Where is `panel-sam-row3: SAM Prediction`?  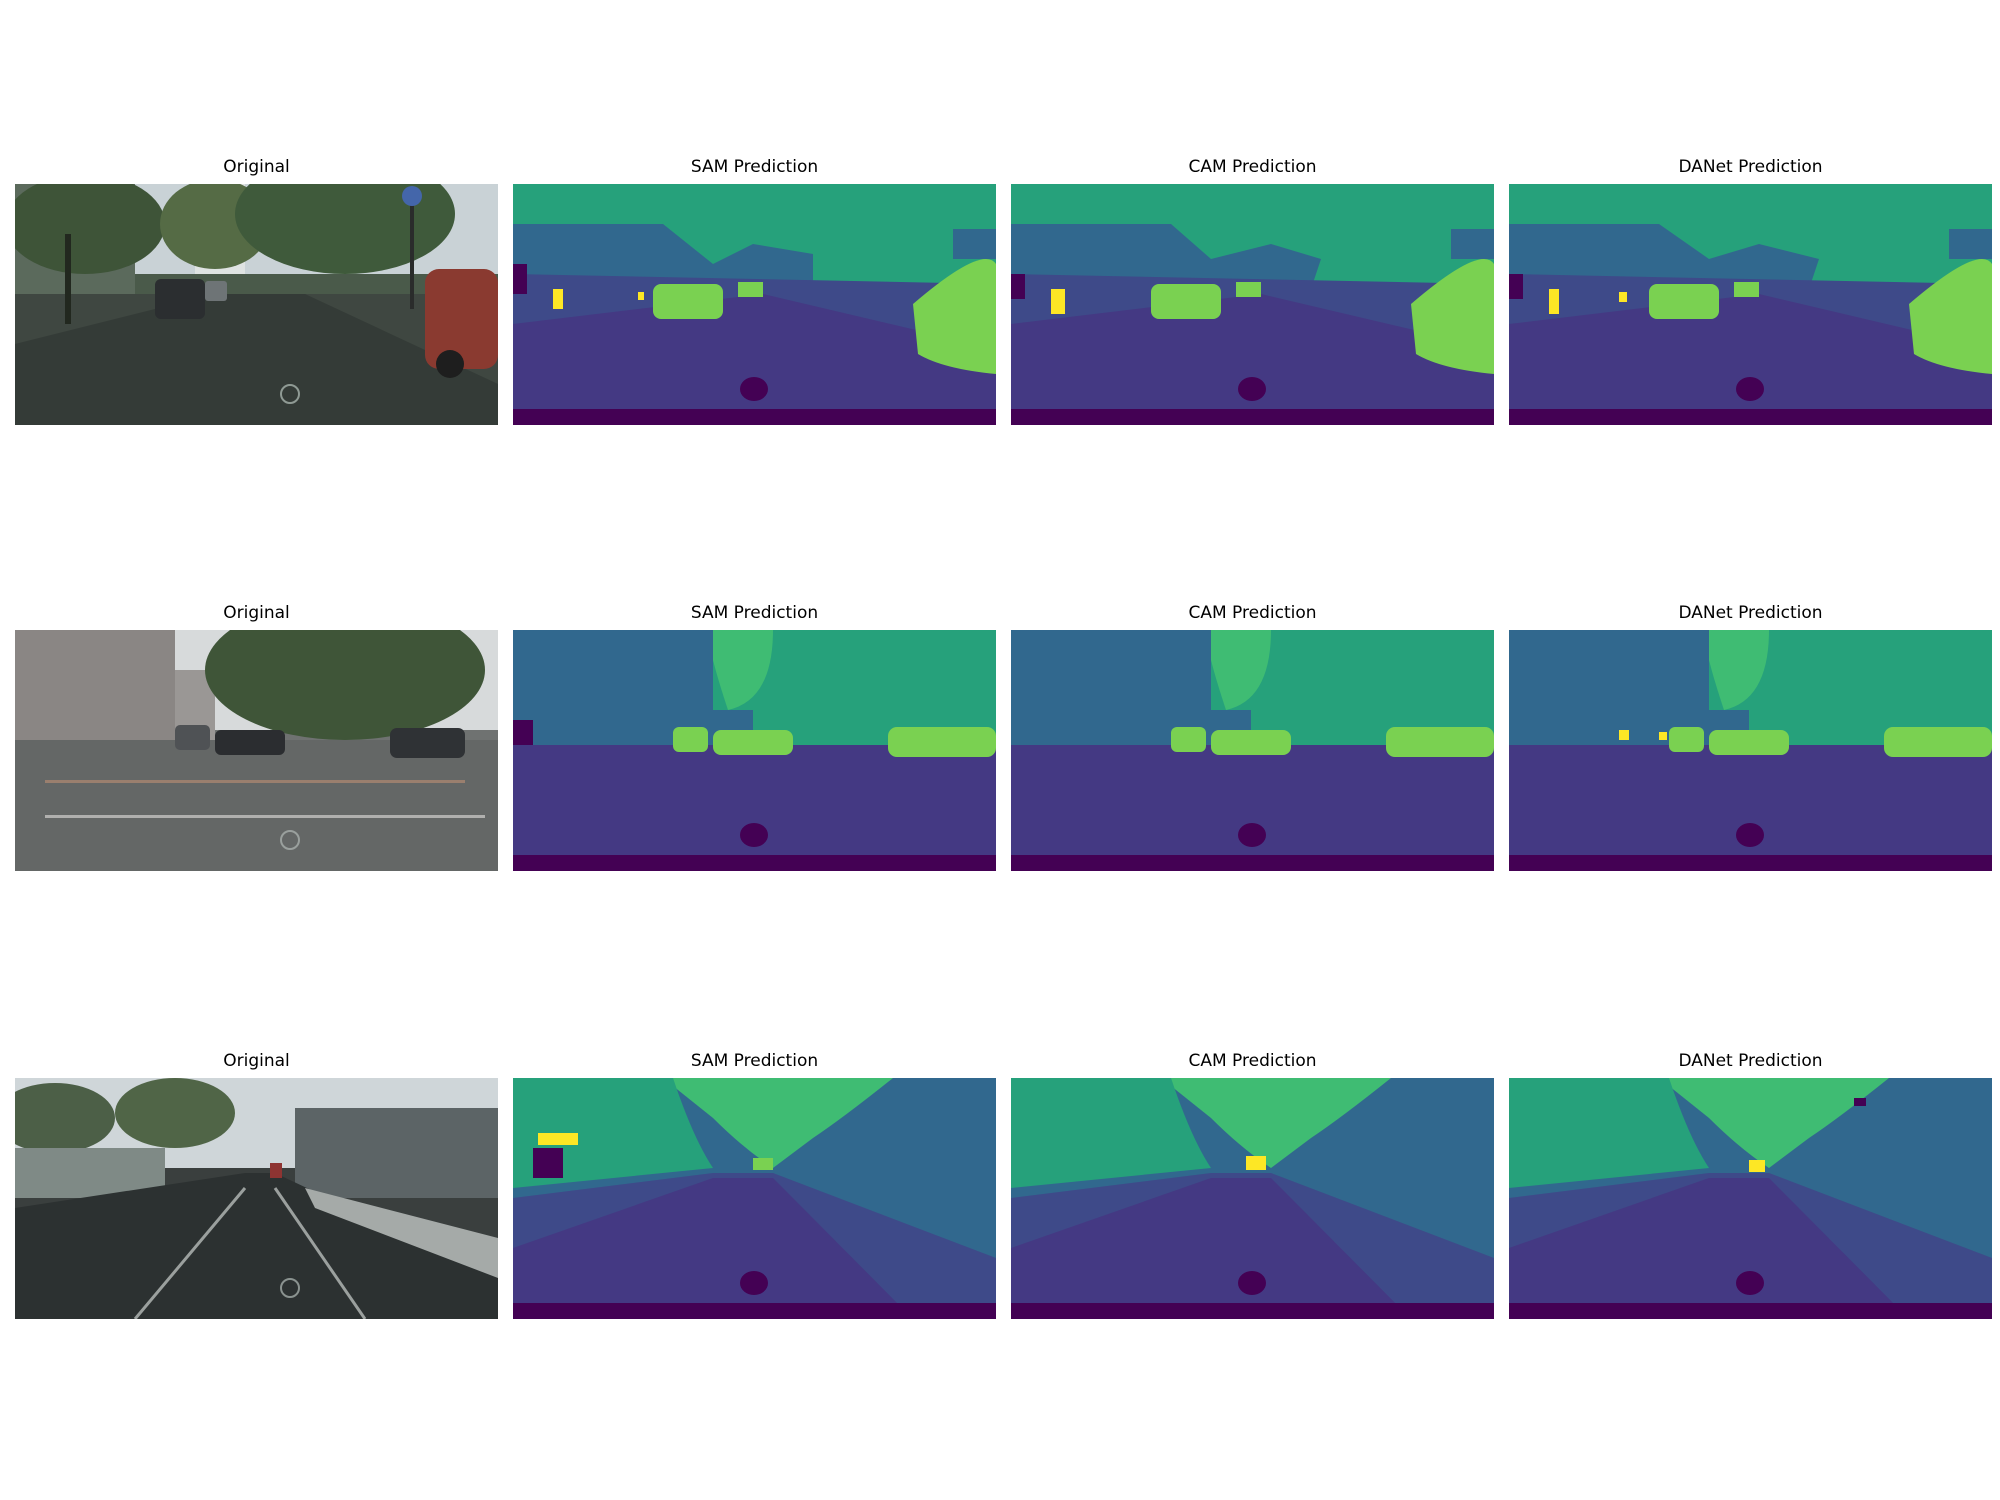 panel-sam-row3: SAM Prediction is located at coordinates (754, 1185).